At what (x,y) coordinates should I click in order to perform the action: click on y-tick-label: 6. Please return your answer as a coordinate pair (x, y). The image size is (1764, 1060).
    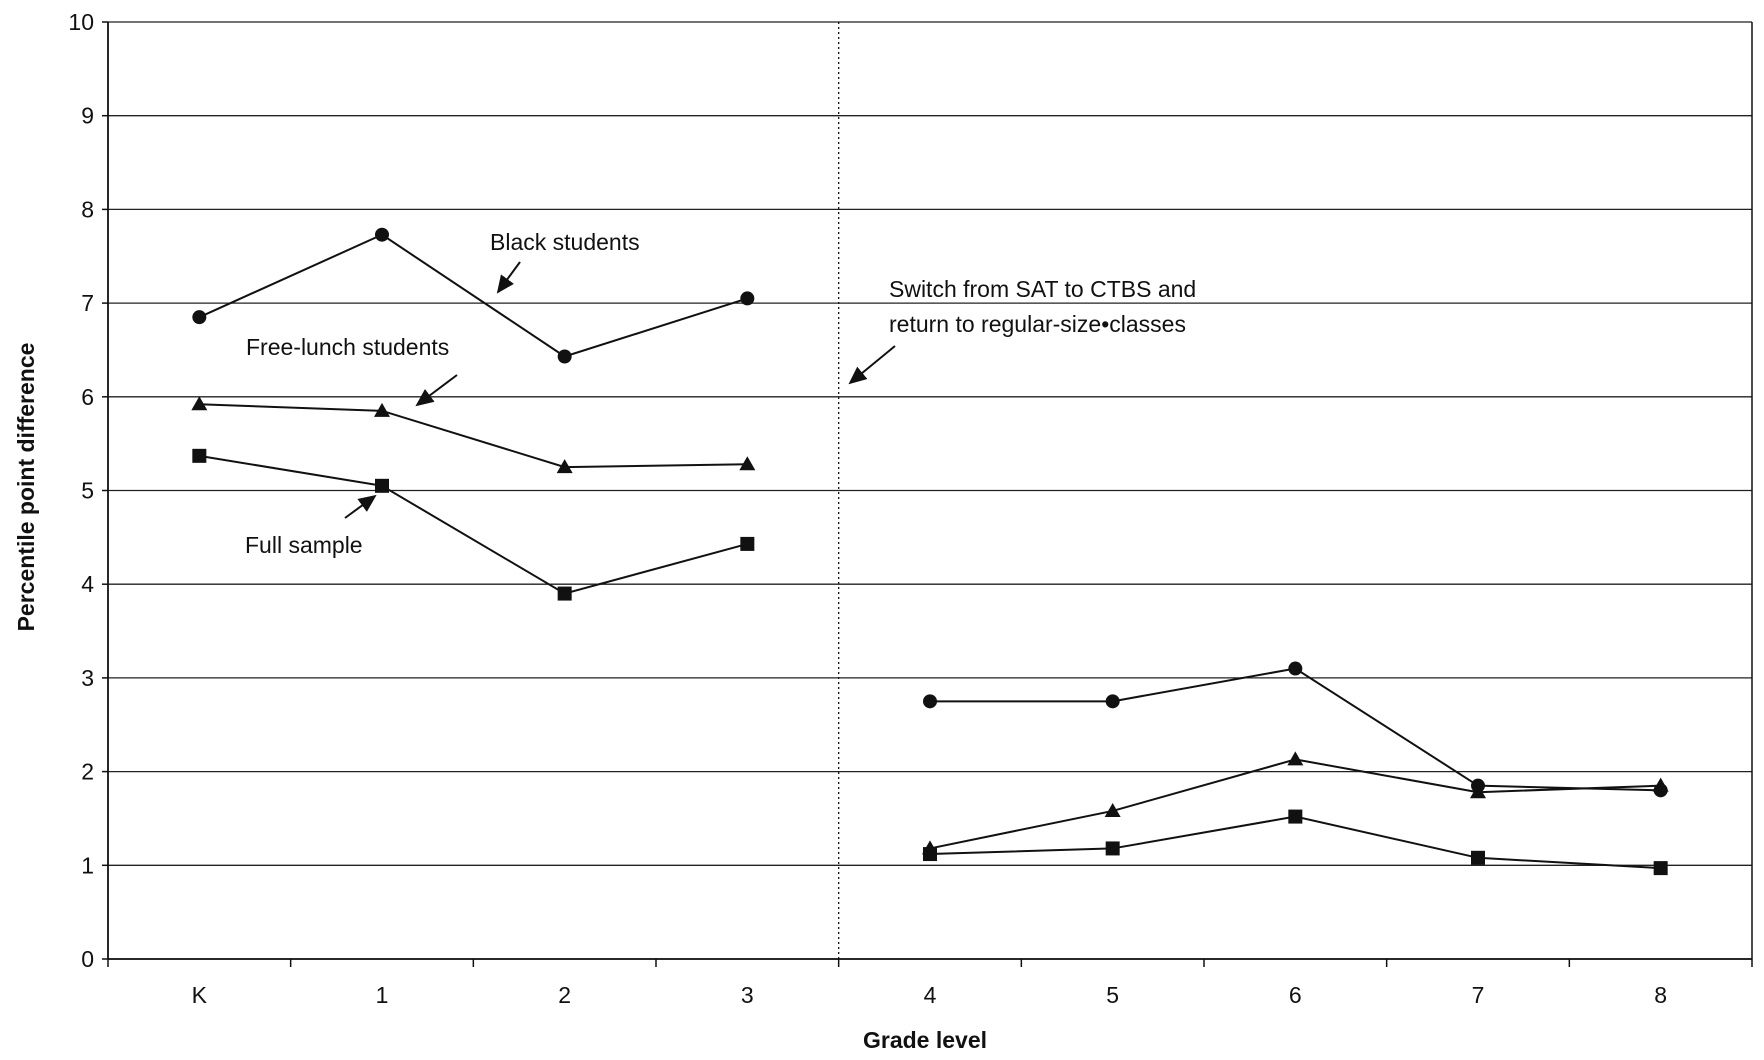
    Looking at the image, I should click on (87, 397).